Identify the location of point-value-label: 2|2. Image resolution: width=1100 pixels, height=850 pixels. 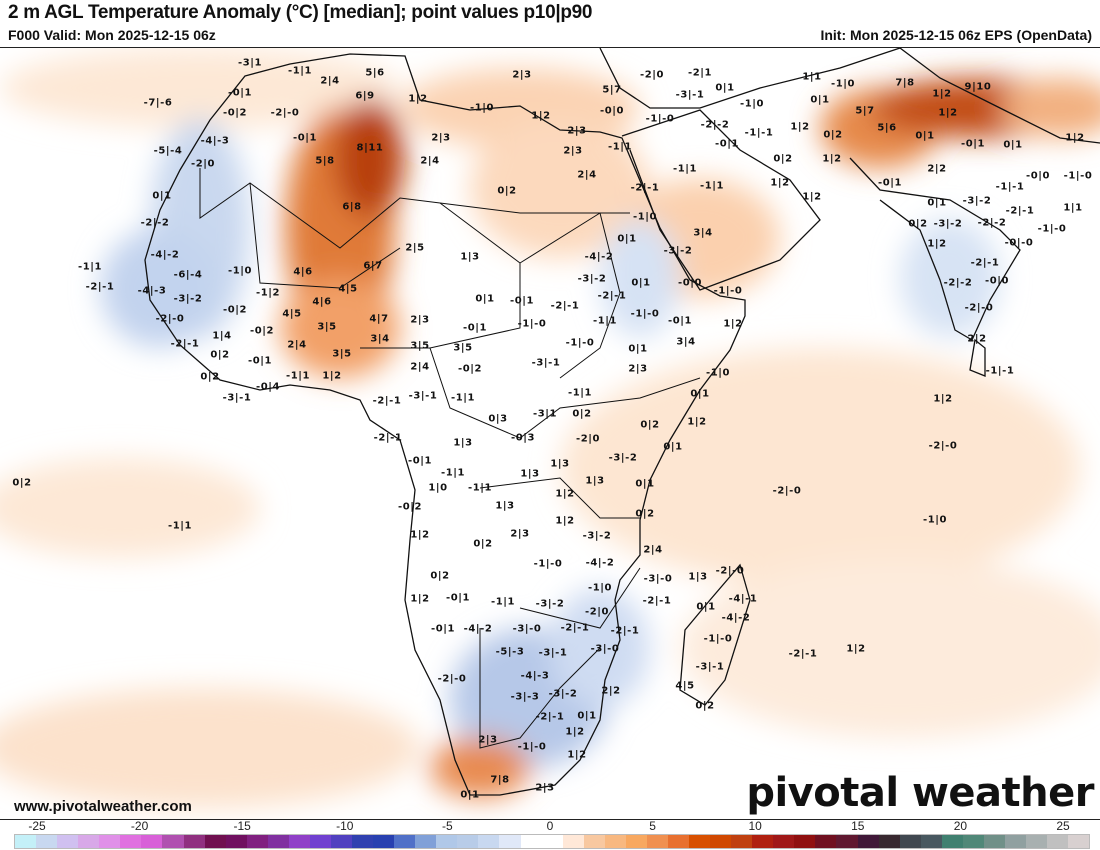
(977, 339).